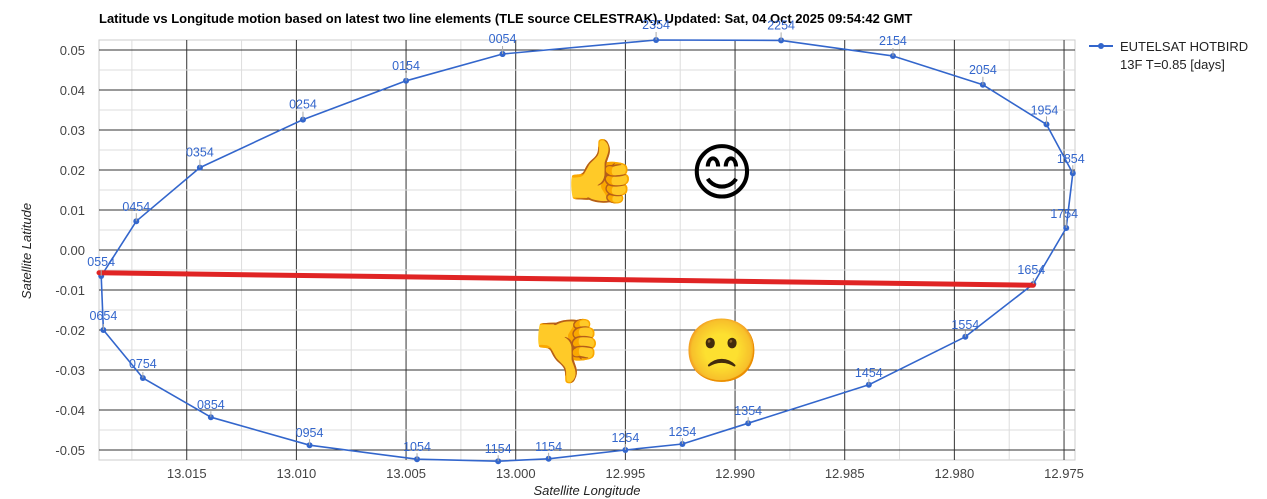 The image size is (1267, 499). I want to click on annotation-layer, so click(566, 279).